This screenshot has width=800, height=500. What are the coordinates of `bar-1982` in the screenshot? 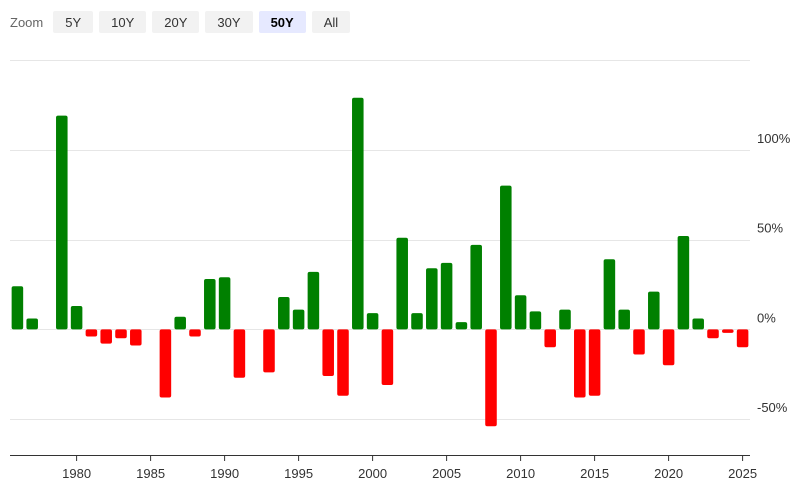 It's located at (106, 336).